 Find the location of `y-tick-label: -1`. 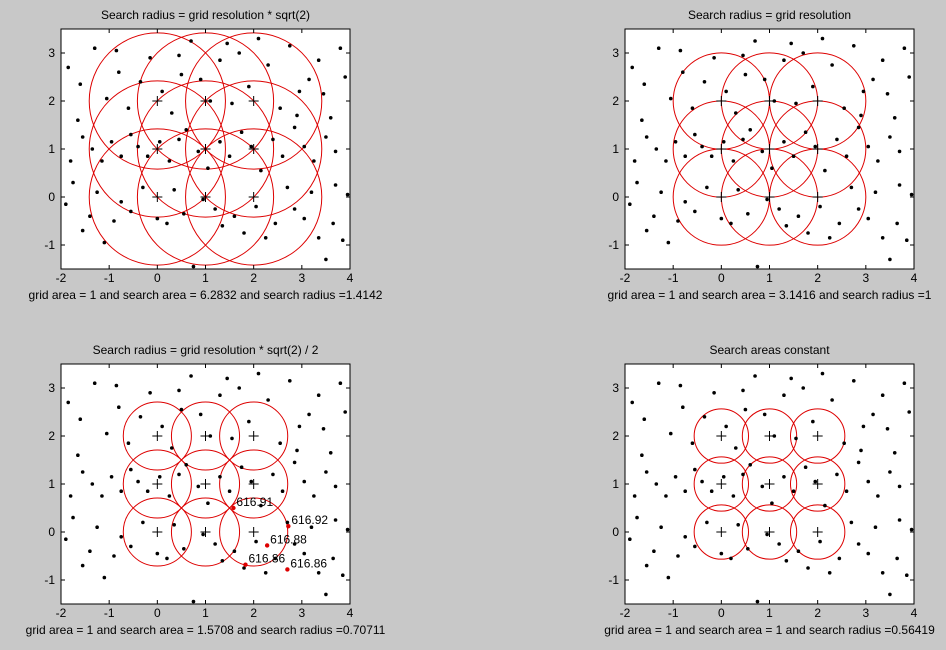

y-tick-label: -1 is located at coordinates (613, 245).